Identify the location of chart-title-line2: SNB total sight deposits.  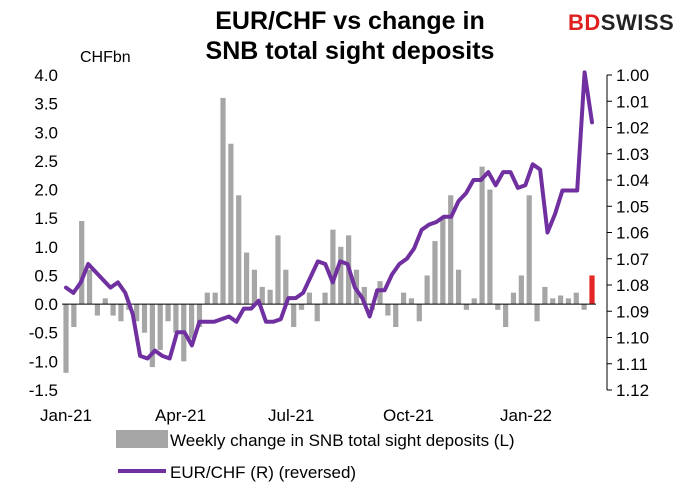
(350, 51).